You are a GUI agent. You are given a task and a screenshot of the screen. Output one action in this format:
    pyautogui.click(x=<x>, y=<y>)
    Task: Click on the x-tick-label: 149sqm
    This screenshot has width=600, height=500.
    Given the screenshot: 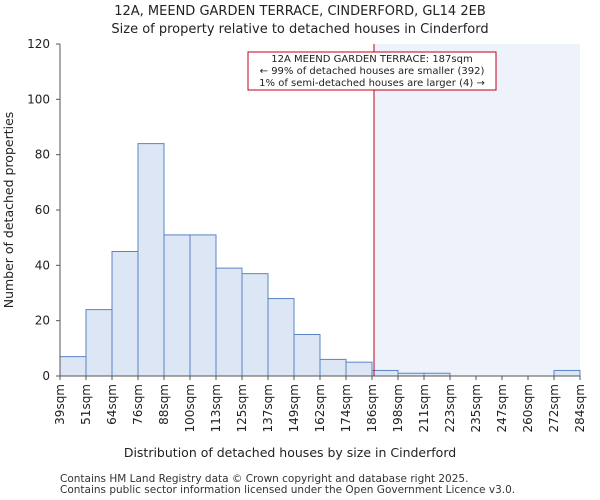 What is the action you would take?
    pyautogui.click(x=294, y=408)
    